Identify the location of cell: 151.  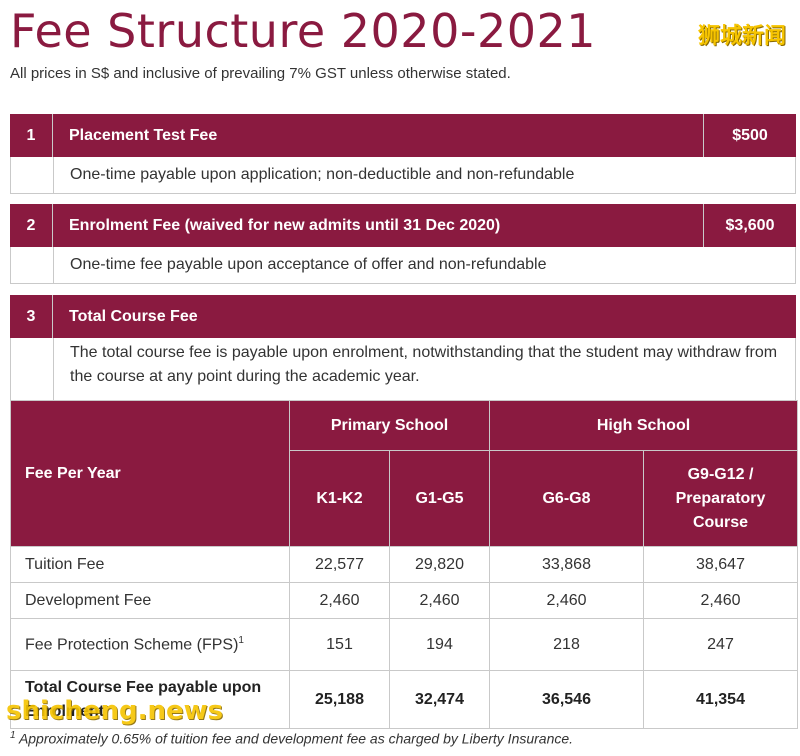
(339, 644).